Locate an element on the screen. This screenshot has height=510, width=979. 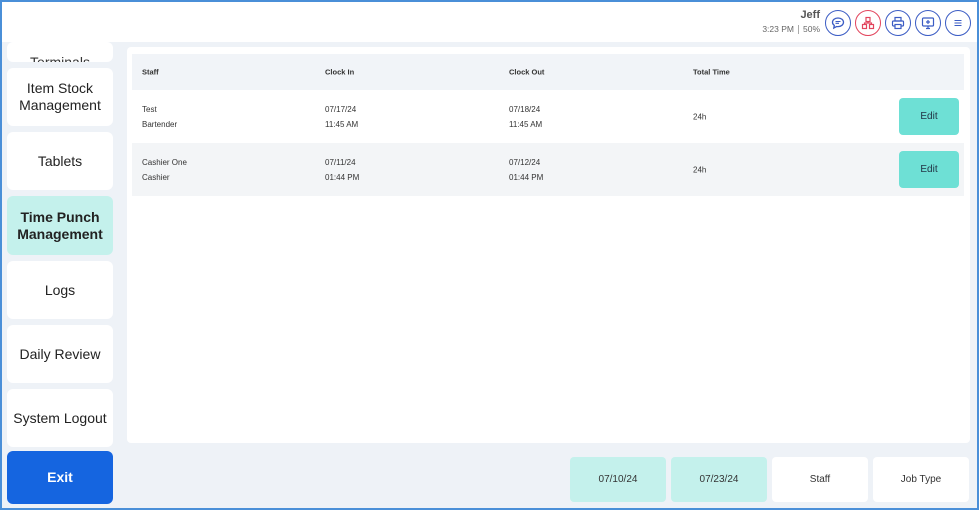
clock-out-date: 07/12/24 is located at coordinates (525, 162).